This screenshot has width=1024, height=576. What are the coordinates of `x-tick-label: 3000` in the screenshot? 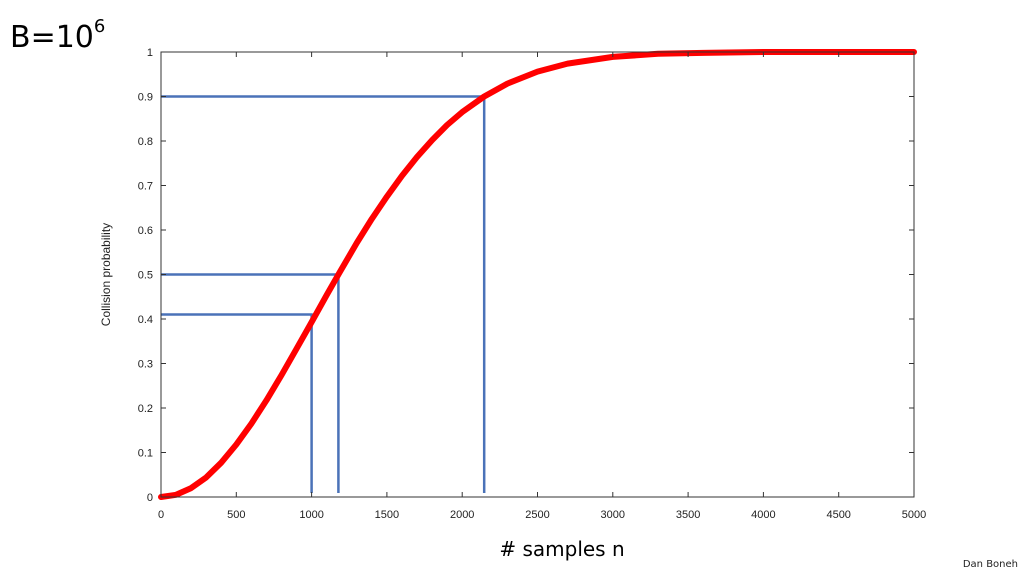 It's located at (613, 515).